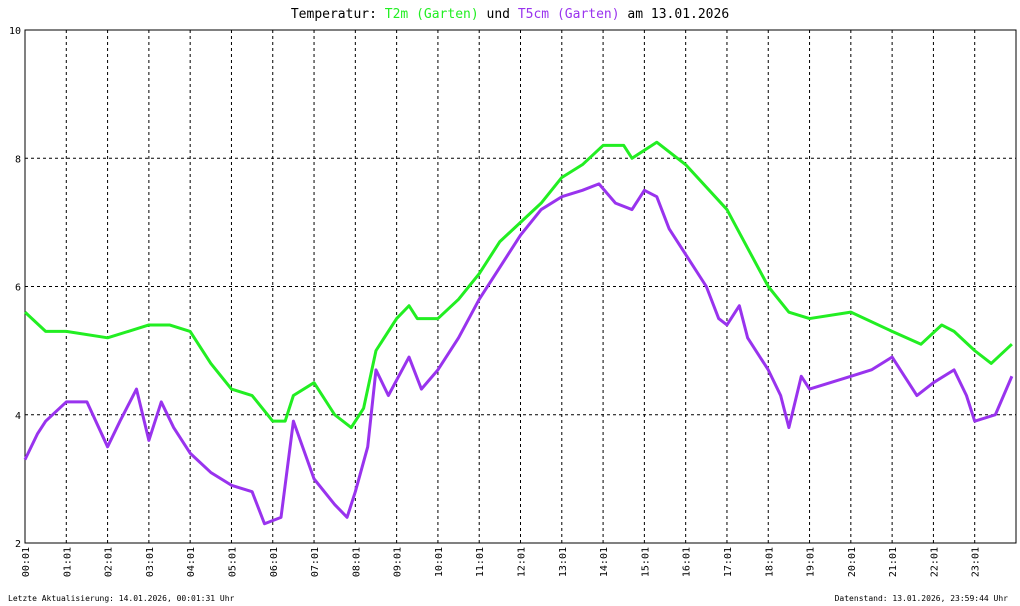 This screenshot has height=606, width=1020. Describe the element at coordinates (934, 562) in the screenshot. I see `x-tick-label: 22:01` at that location.